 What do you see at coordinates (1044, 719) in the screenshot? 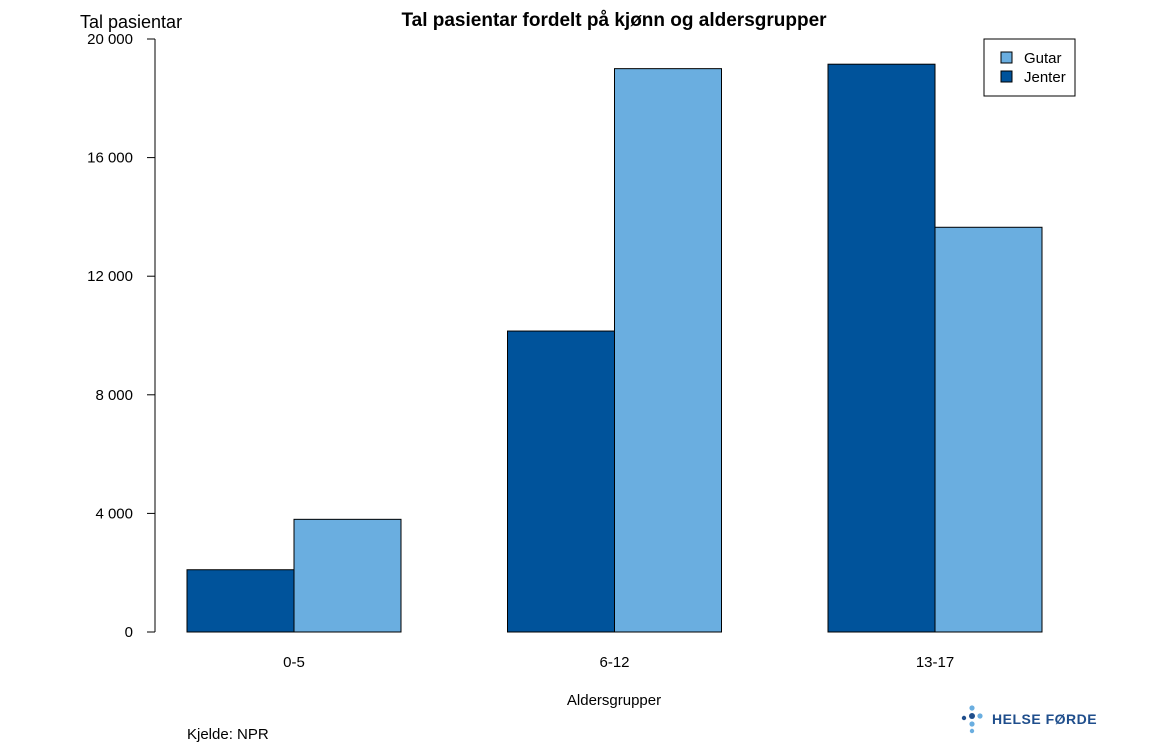
I see `logo-text: HELSE FØRDE` at bounding box center [1044, 719].